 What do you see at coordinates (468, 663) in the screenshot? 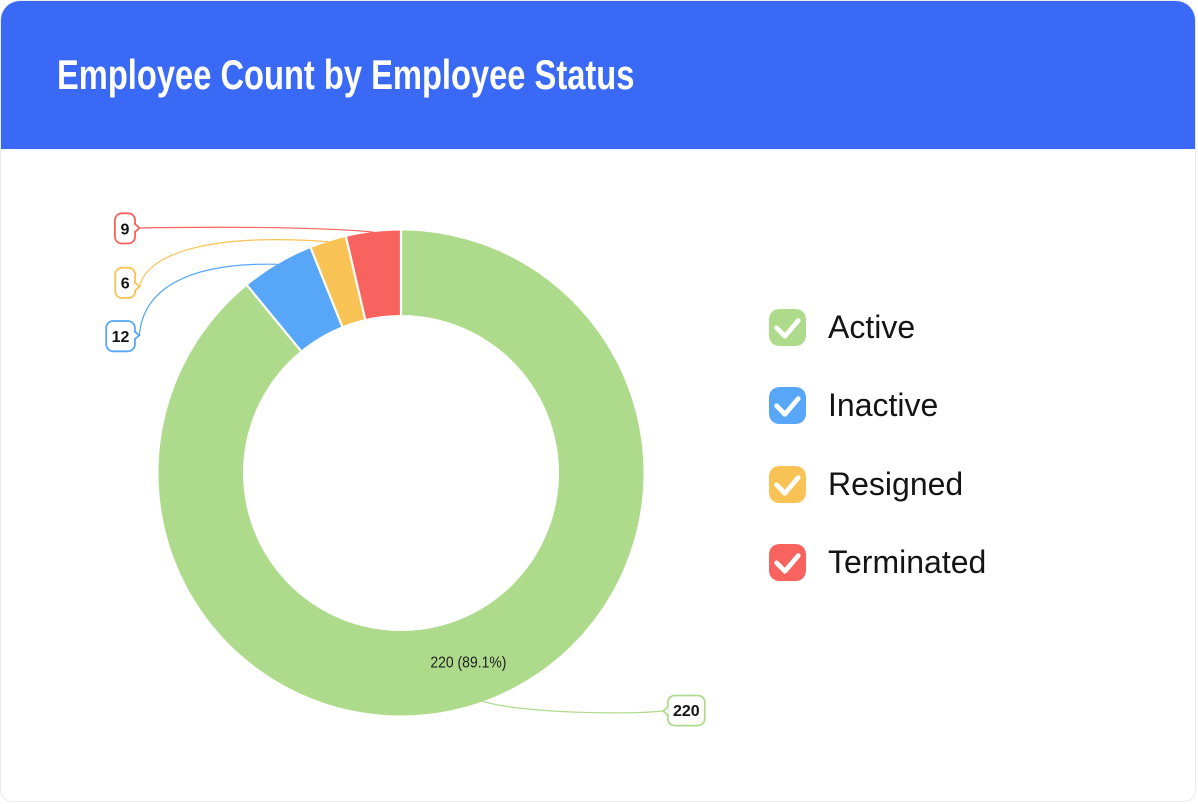
I see `svg-text: 220 (89.1%)` at bounding box center [468, 663].